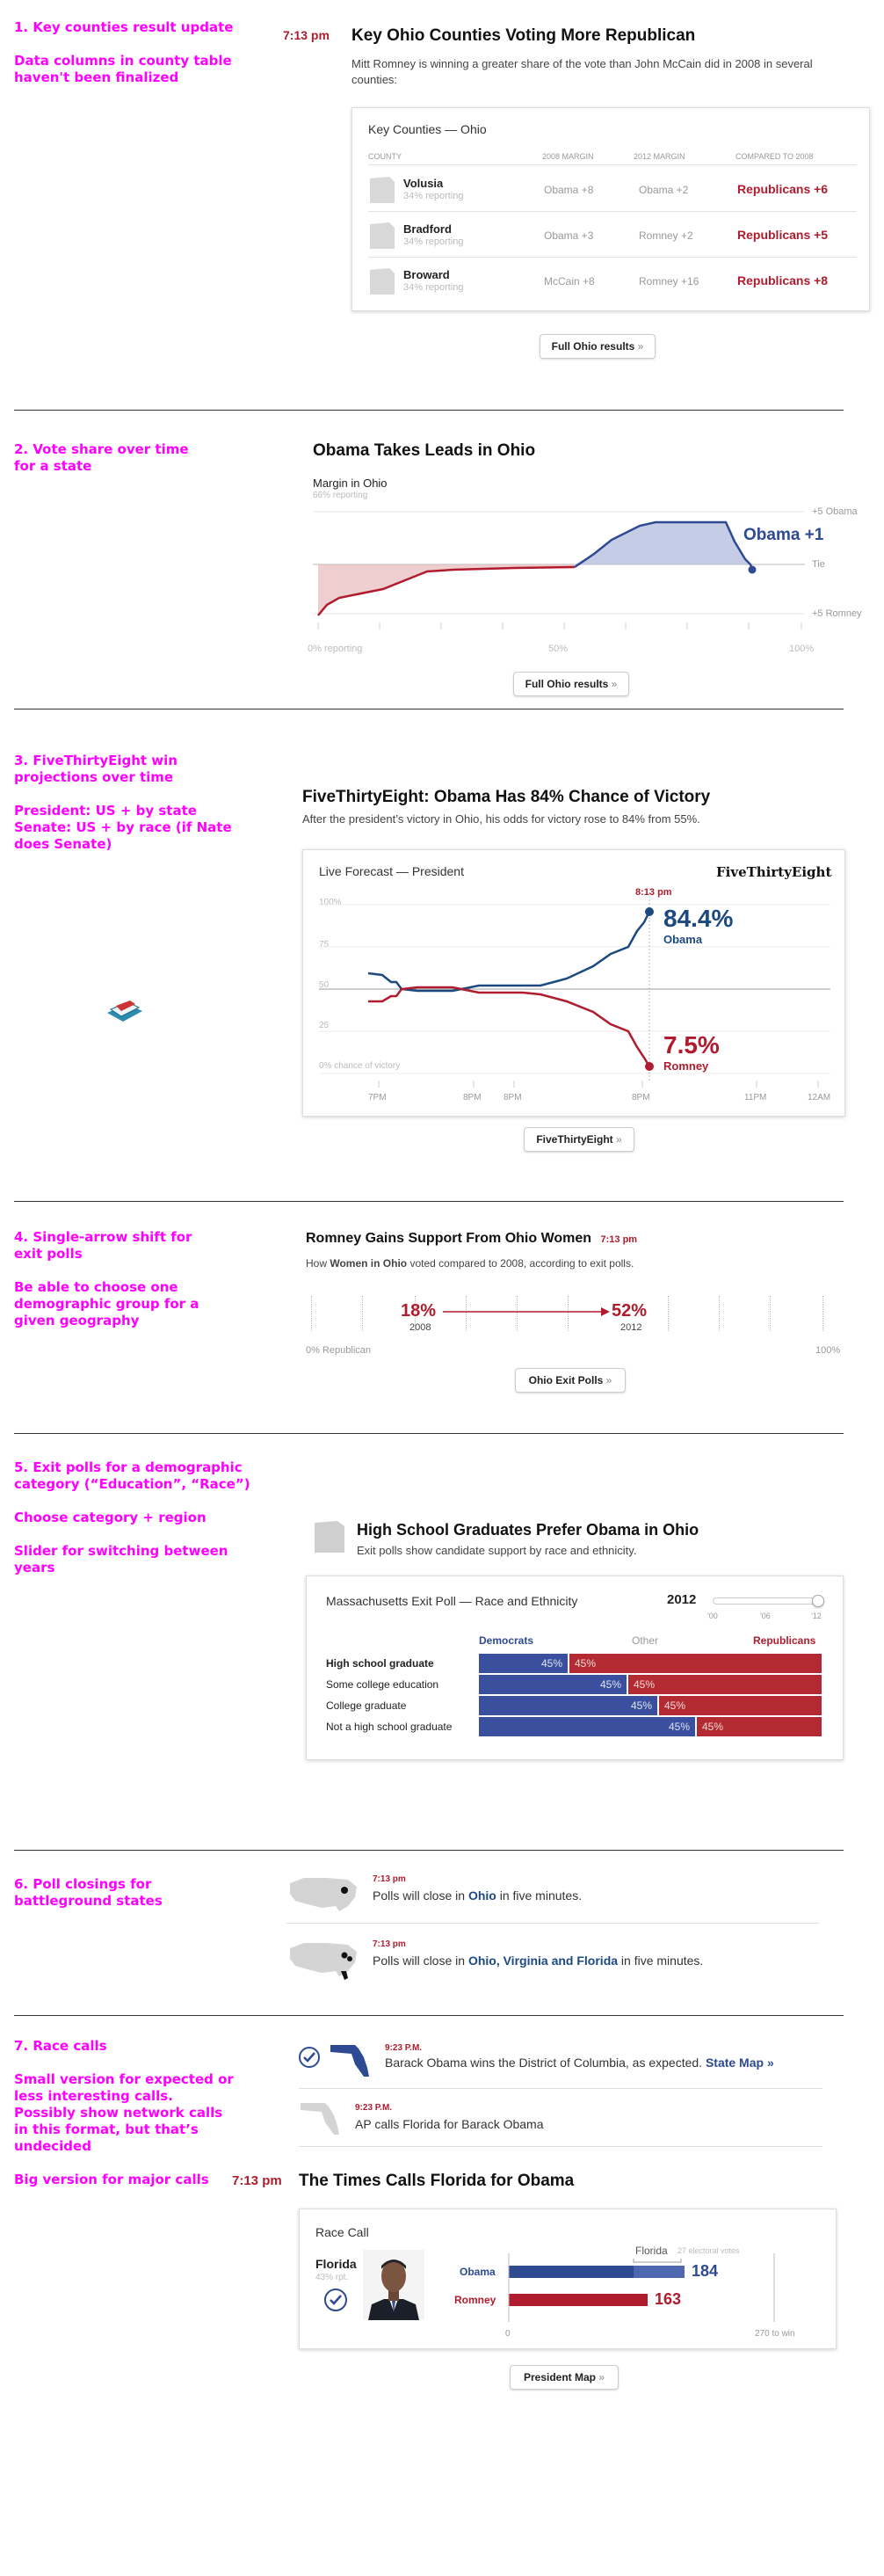 The image size is (884, 2576). Describe the element at coordinates (342, 2232) in the screenshot. I see `race-call-card-title: Race Call` at that location.